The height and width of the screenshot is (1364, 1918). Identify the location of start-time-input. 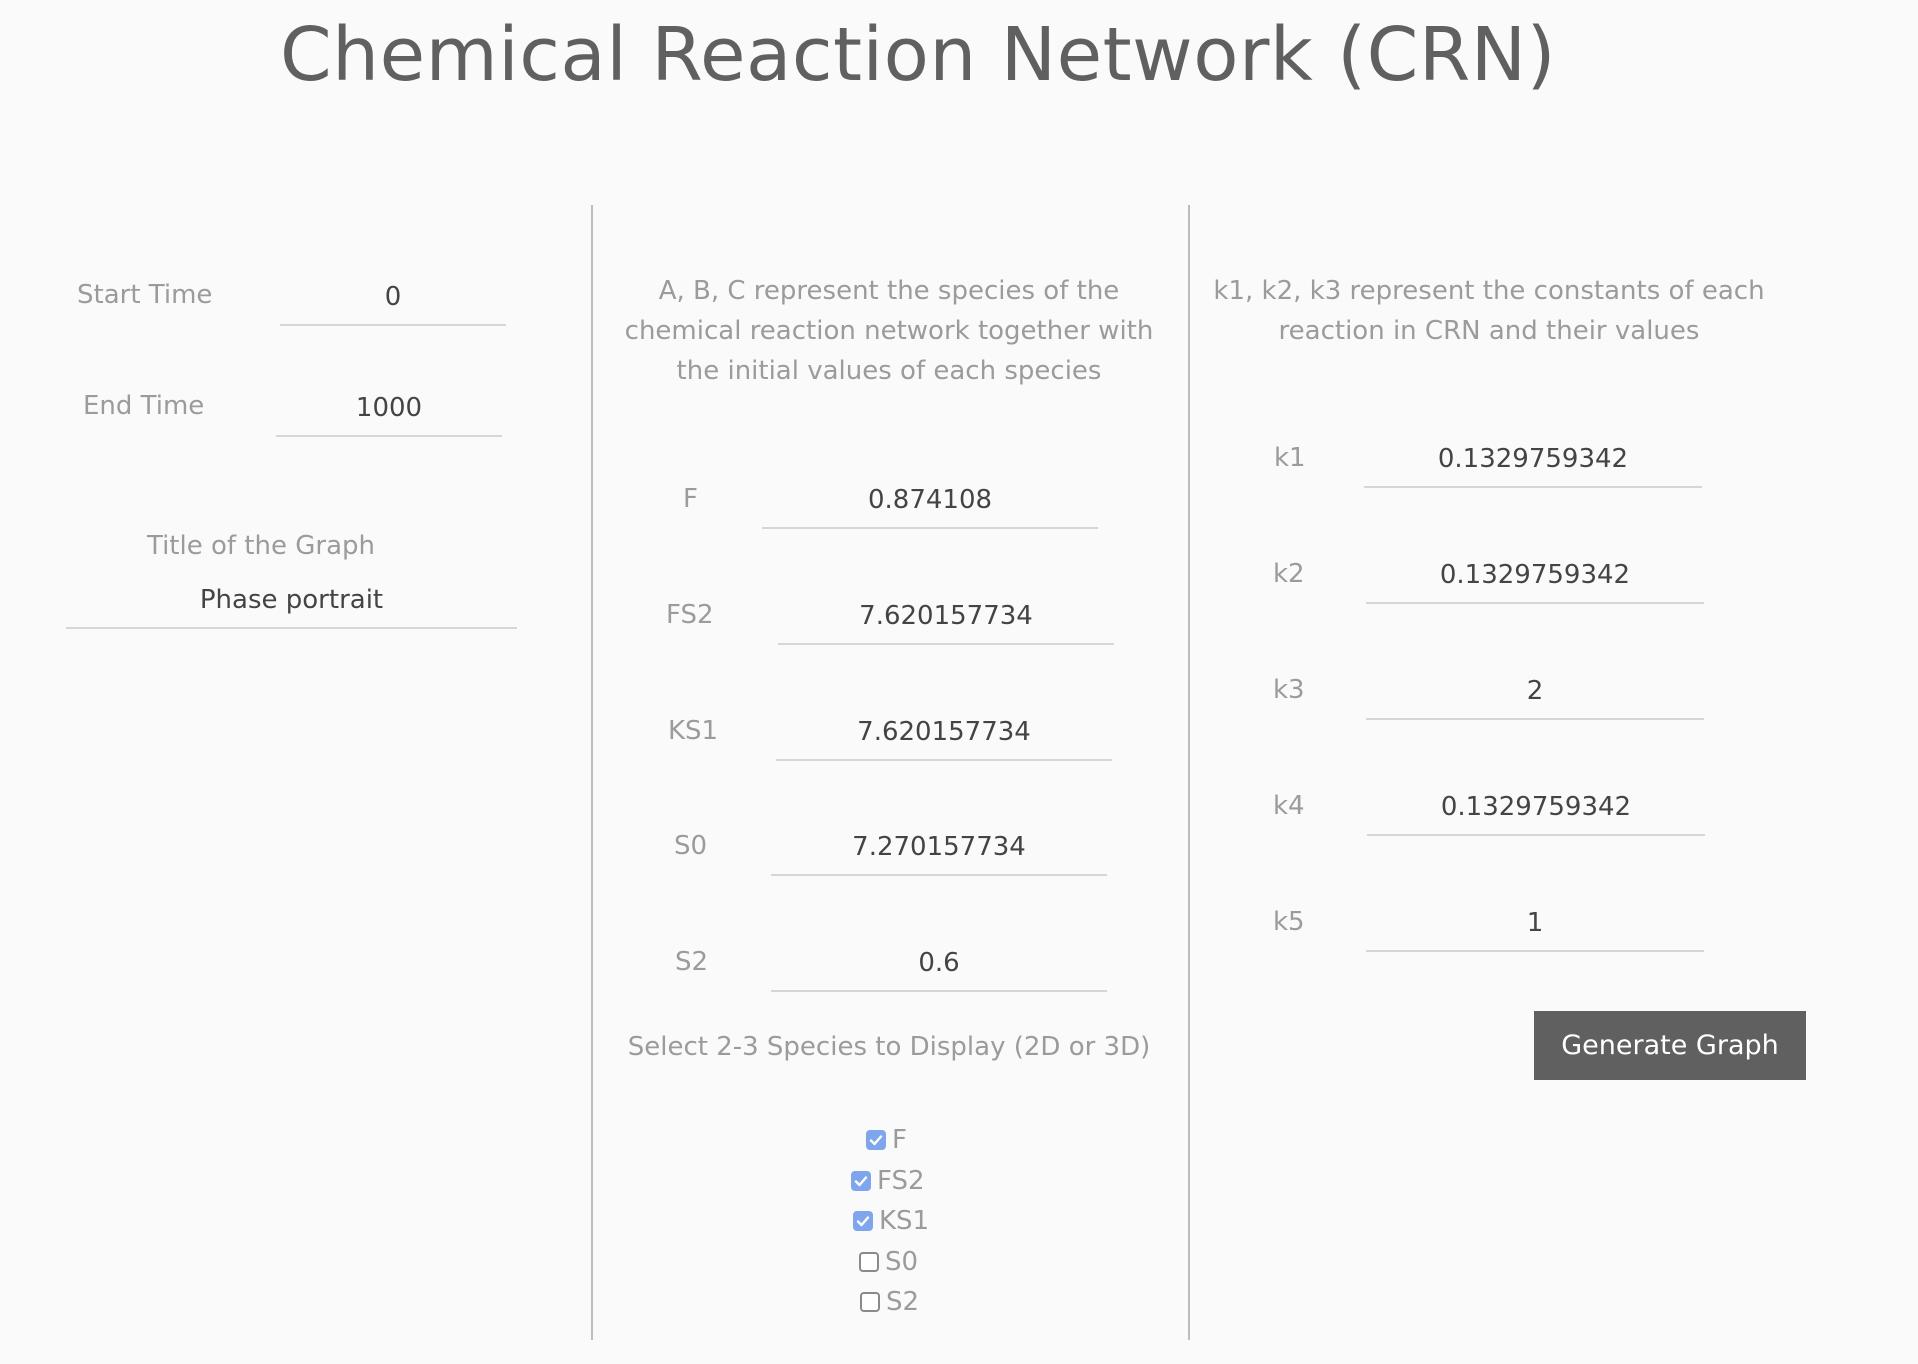
(393, 298).